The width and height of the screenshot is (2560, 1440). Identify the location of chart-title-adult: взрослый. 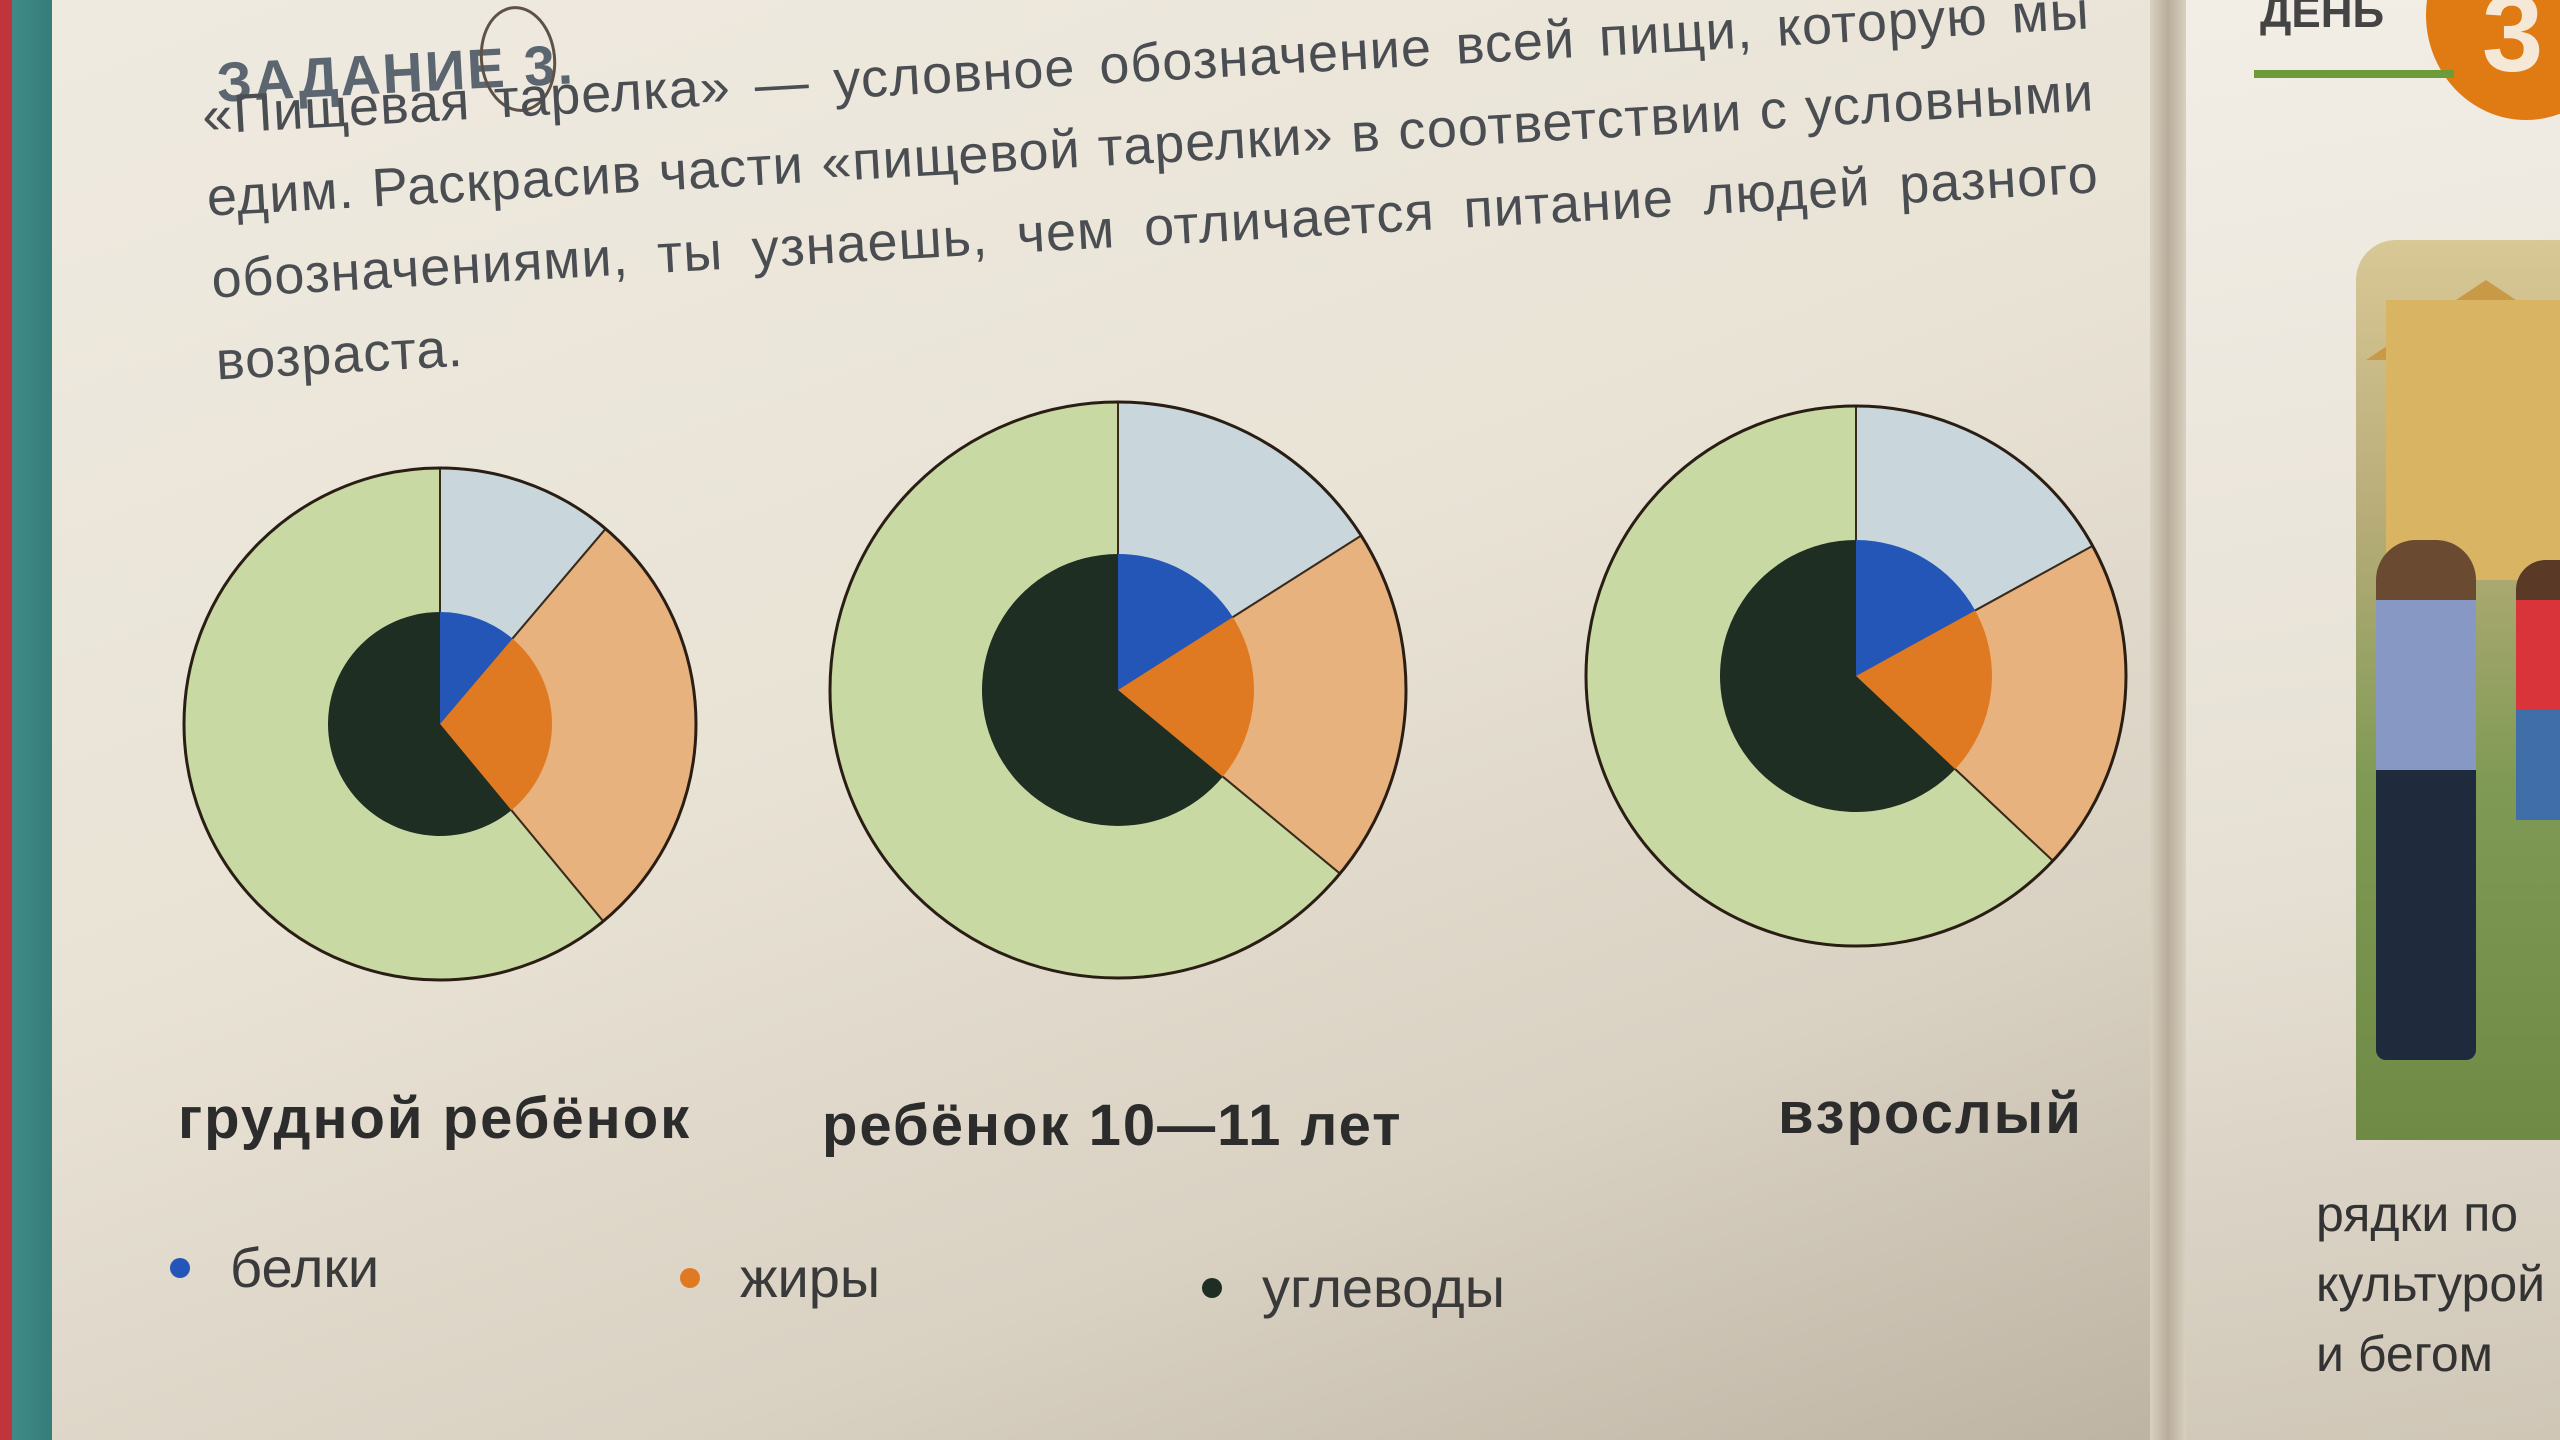
(1930, 1113).